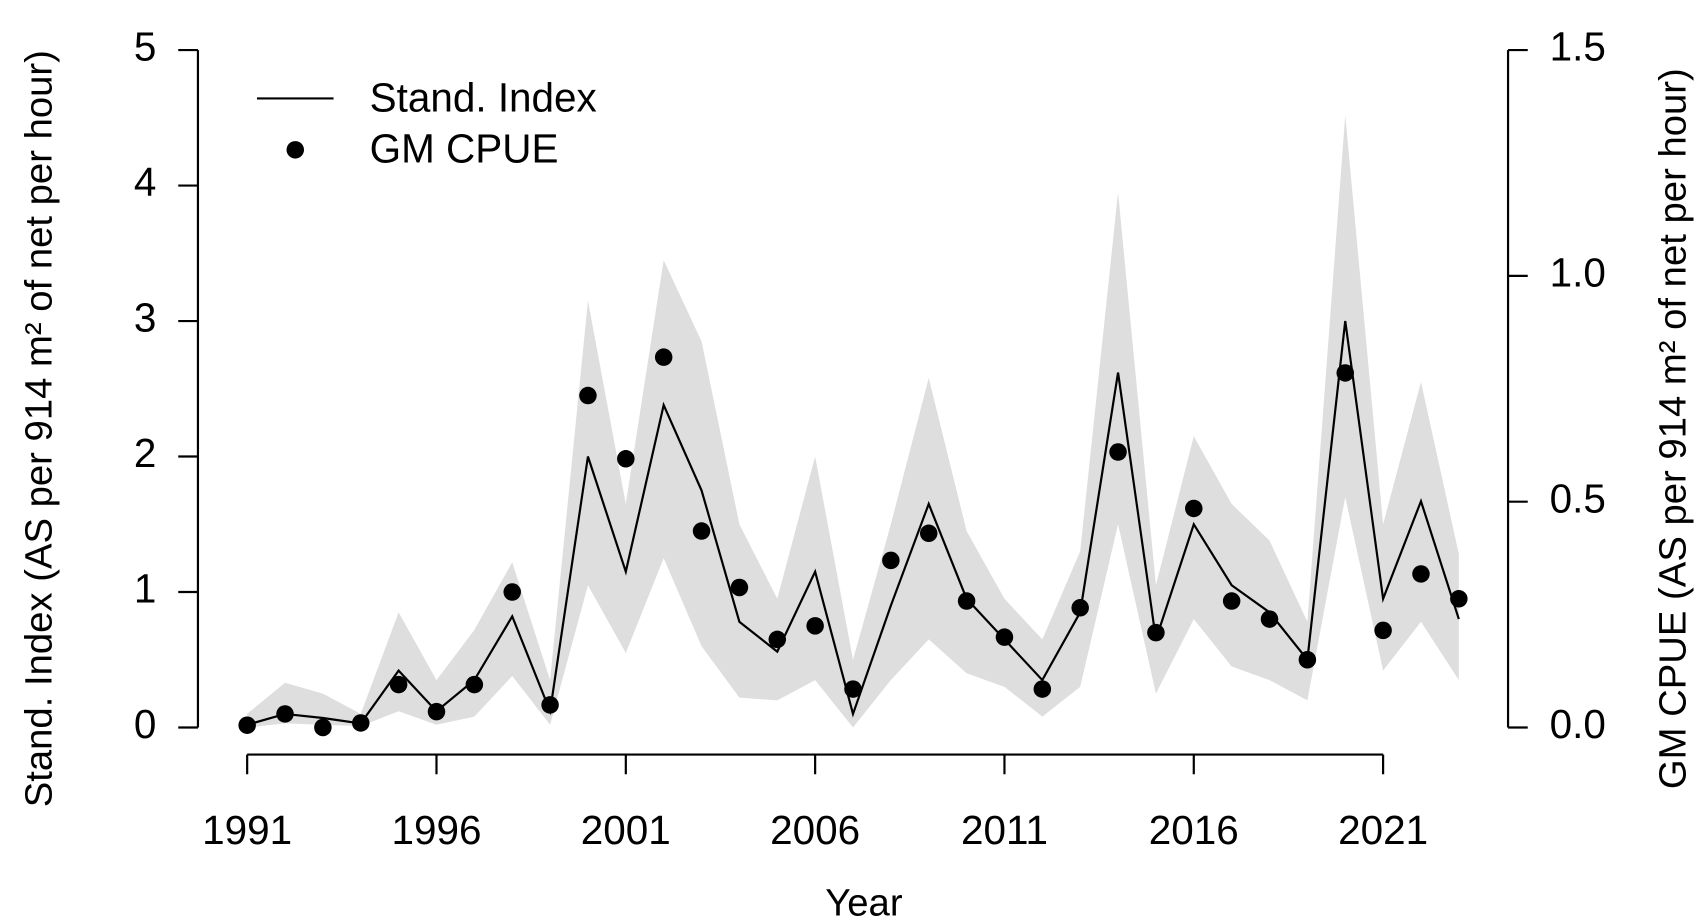 The image size is (1706, 923). What do you see at coordinates (145, 47) in the screenshot?
I see `y-tick-label: 5` at bounding box center [145, 47].